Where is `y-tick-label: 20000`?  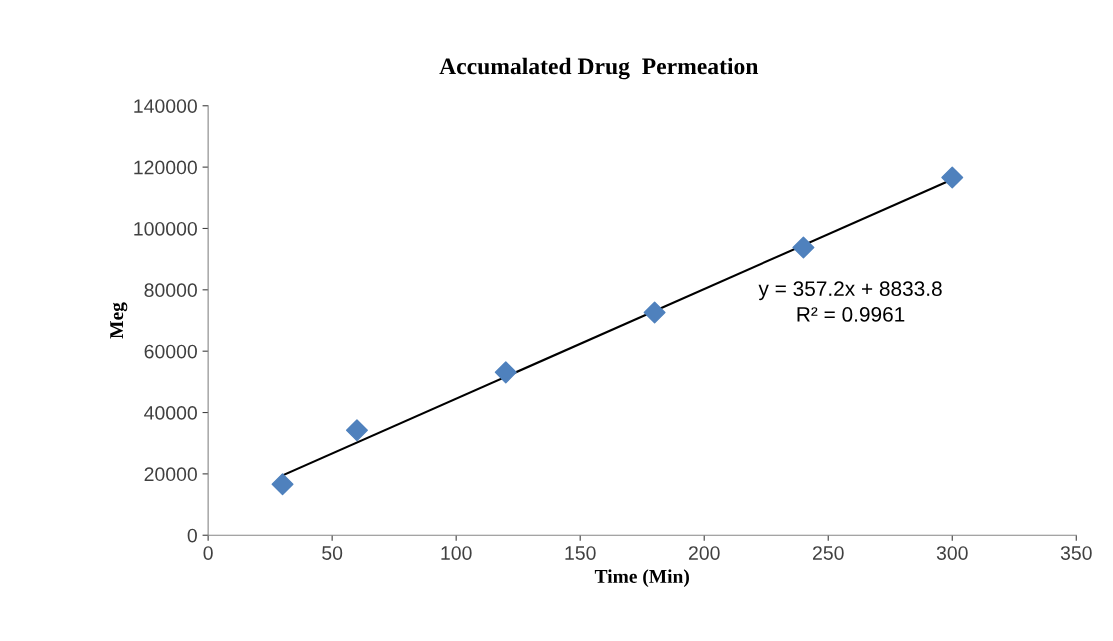
y-tick-label: 20000 is located at coordinates (170, 474).